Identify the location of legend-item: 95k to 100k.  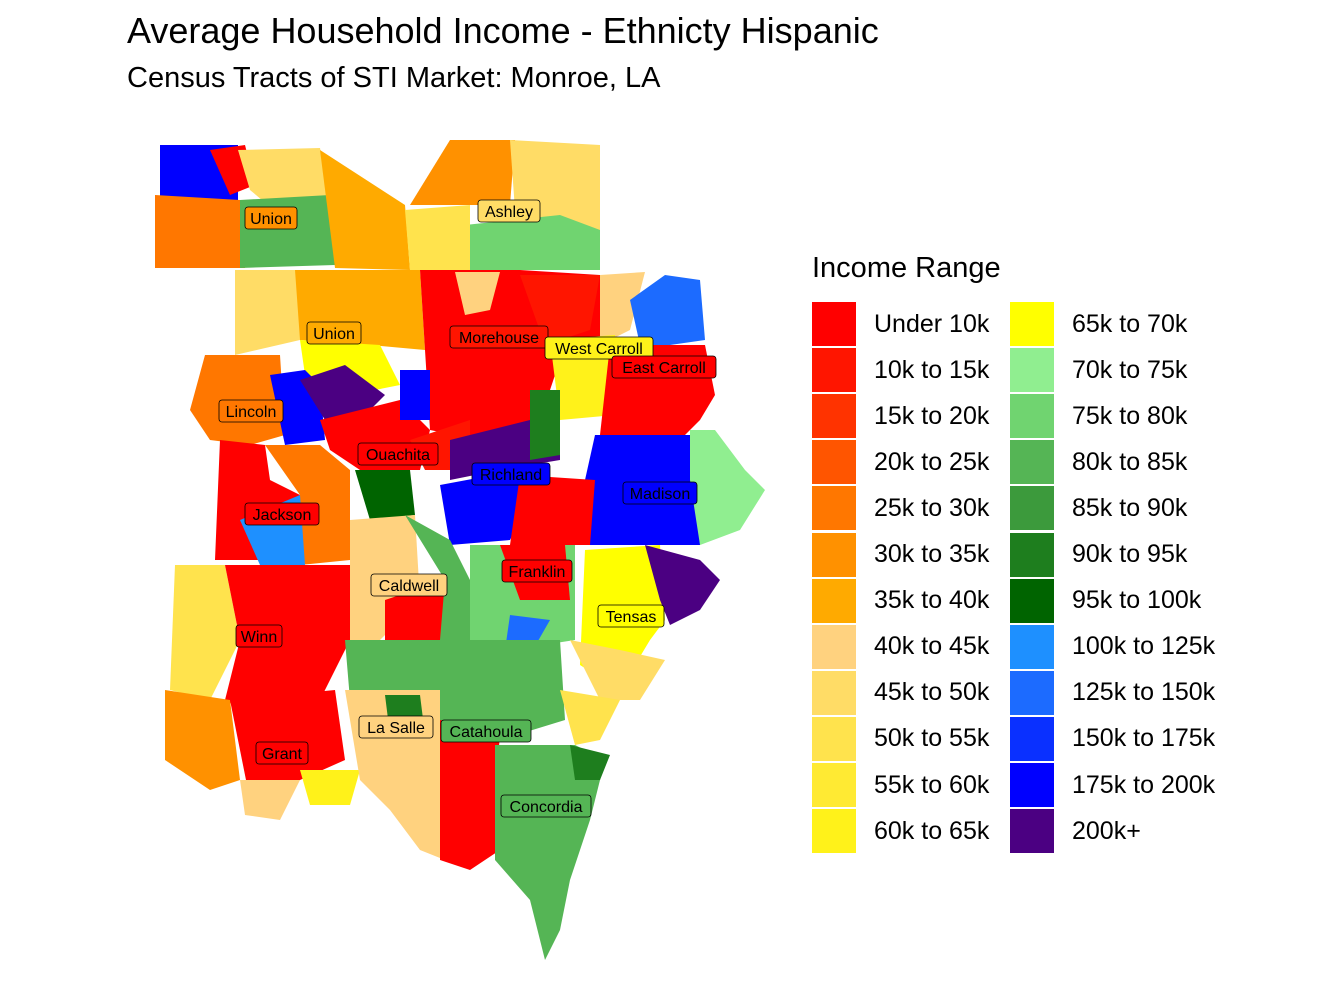
(1105, 601).